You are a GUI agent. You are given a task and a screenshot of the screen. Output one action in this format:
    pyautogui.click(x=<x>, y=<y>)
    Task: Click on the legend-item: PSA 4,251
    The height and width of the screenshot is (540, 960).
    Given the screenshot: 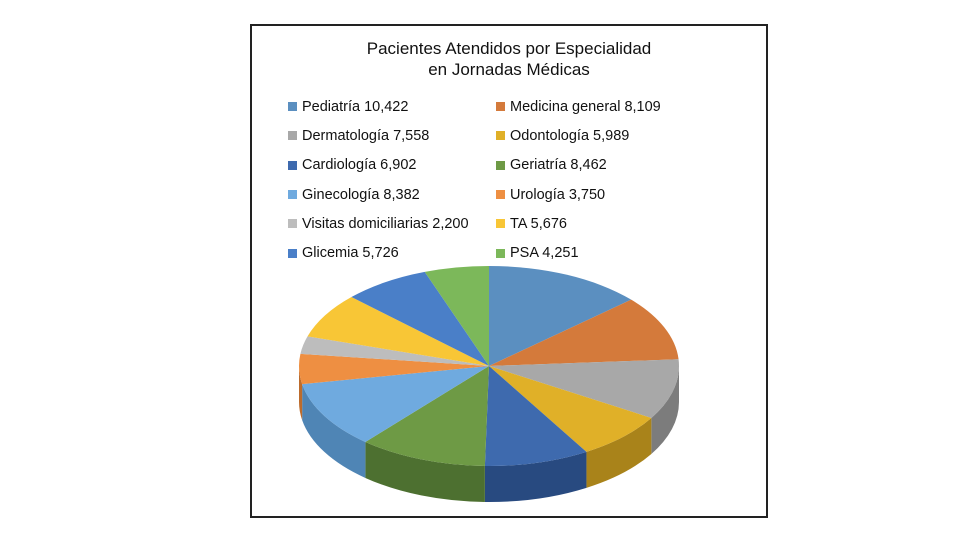 What is the action you would take?
    pyautogui.click(x=599, y=252)
    